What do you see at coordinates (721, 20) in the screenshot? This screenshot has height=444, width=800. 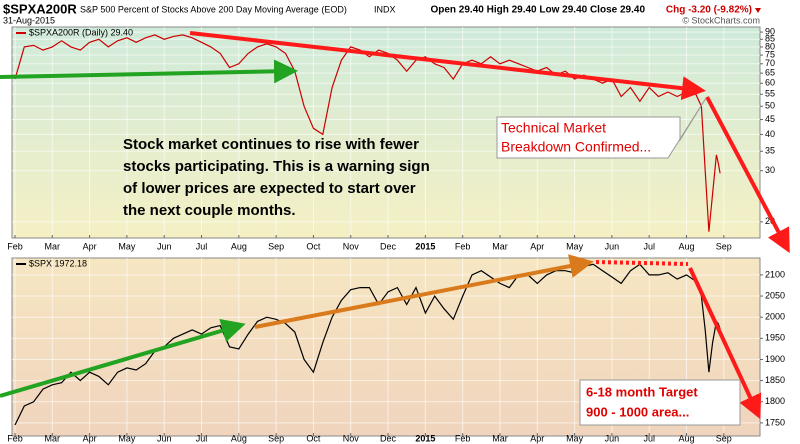 I see `copyright: © StockCharts.com` at bounding box center [721, 20].